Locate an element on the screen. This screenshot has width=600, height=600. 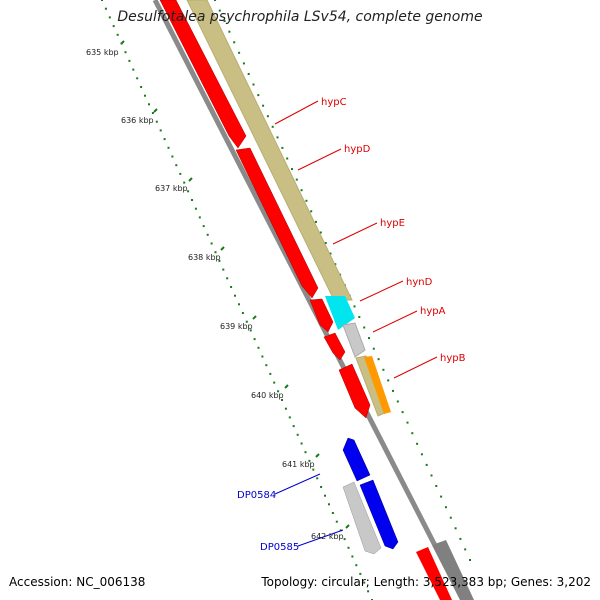
ruler-label-639: 639 kbp is located at coordinates (236, 326).